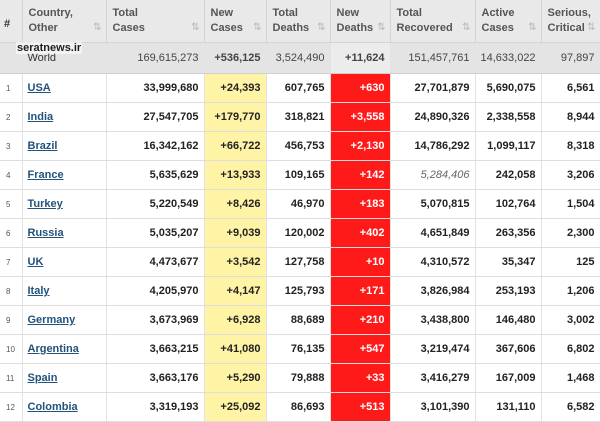  Describe the element at coordinates (11, 378) in the screenshot. I see `row-number: 11` at that location.